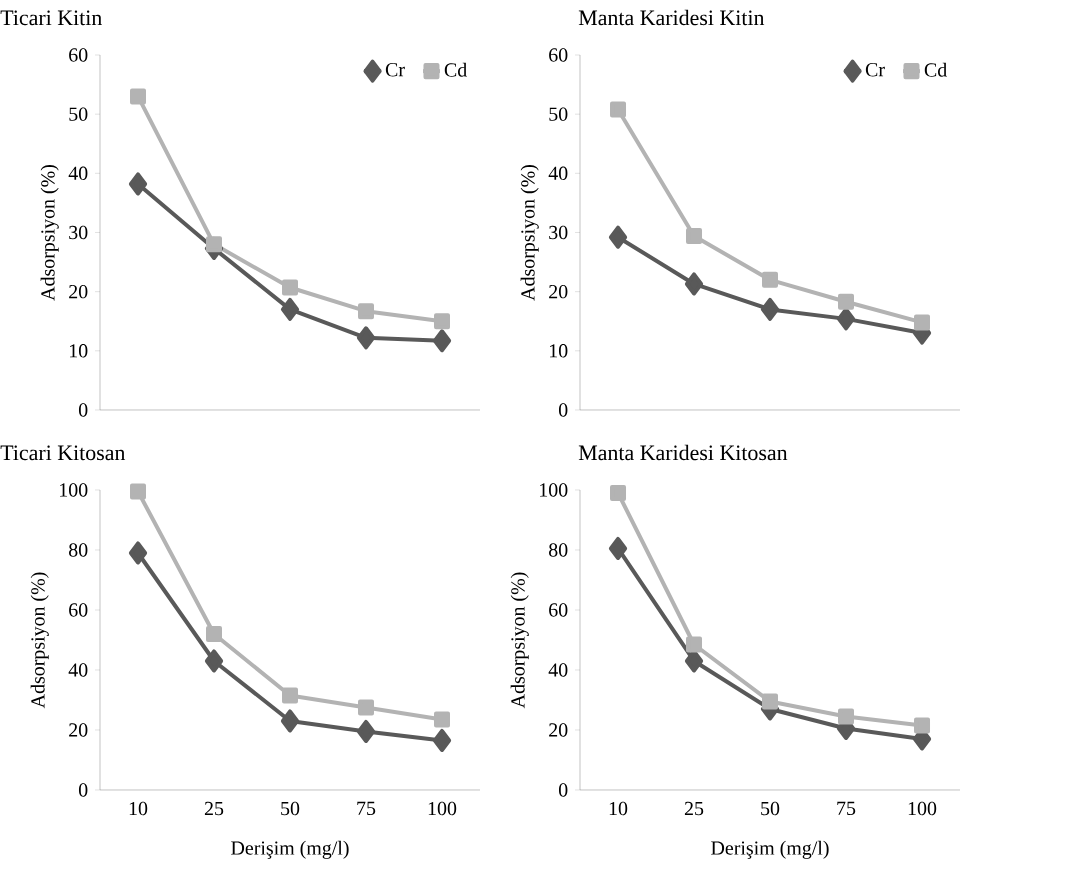 Image resolution: width=1080 pixels, height=891 pixels. Describe the element at coordinates (671, 17) in the screenshot. I see `chart-title: Manta Karidesi Kitin` at that location.